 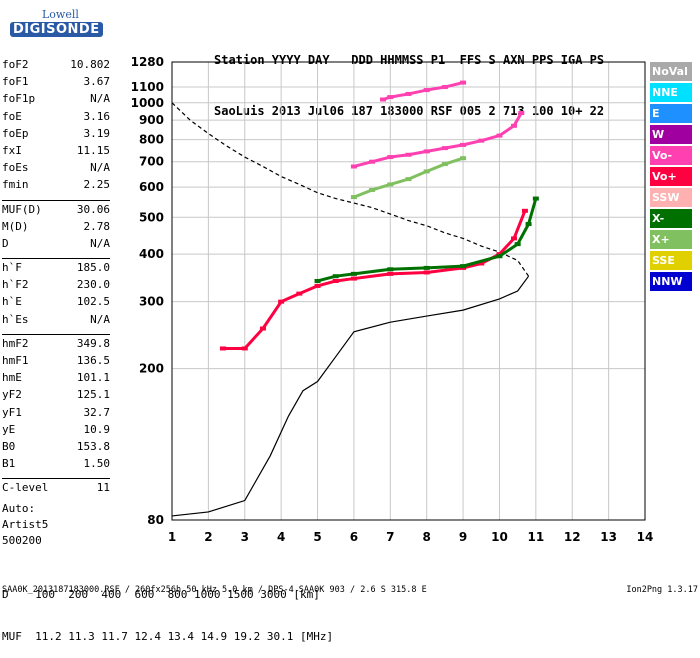 I want to click on param-value: 102.5, so click(x=93, y=302).